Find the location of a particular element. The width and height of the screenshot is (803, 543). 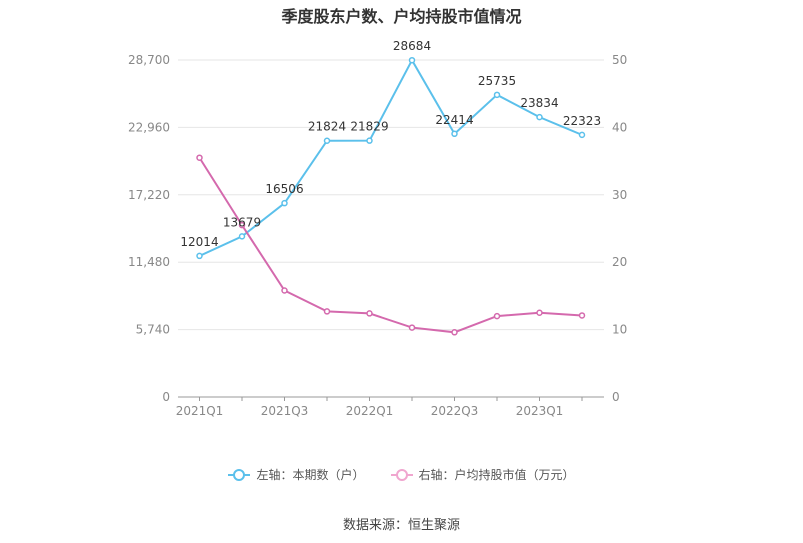

chart-title: 季度股东户数、户均持股市值情况 is located at coordinates (401, 16).